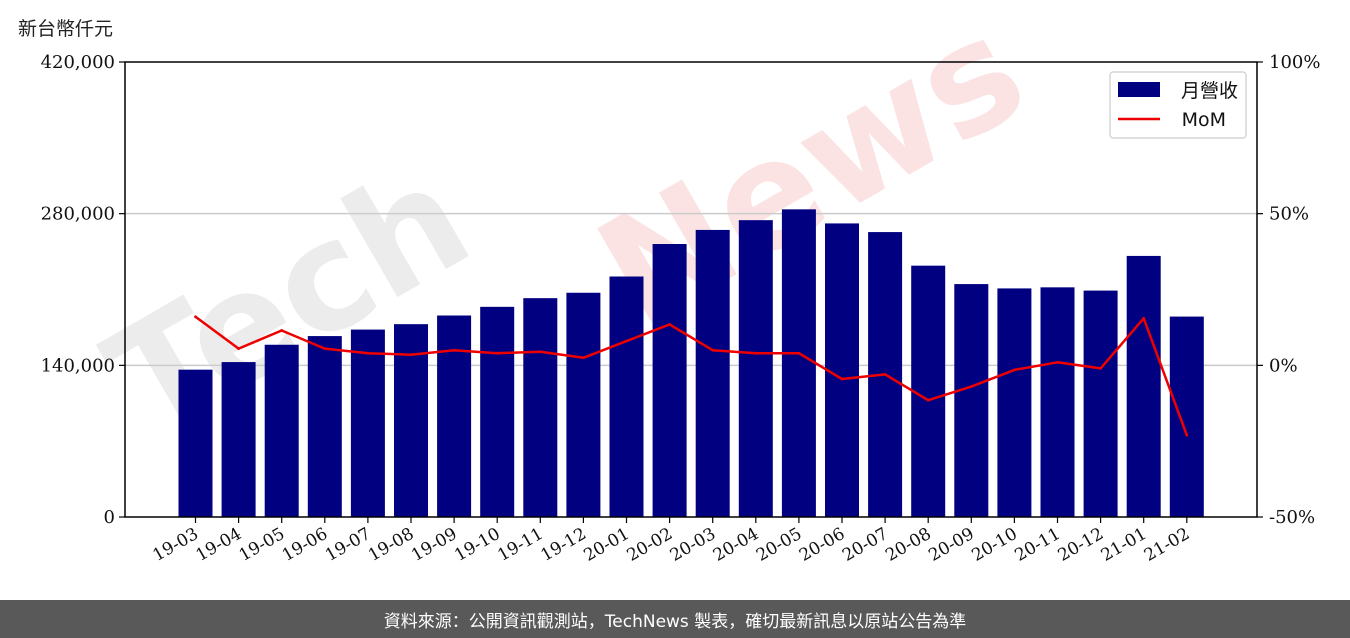 This screenshot has width=1350, height=638. Describe the element at coordinates (675, 621) in the screenshot. I see `footer-text: 資料來源：公開資訊觀測站，TechNews 製表，確切最新訊息以原站公告為準` at that location.